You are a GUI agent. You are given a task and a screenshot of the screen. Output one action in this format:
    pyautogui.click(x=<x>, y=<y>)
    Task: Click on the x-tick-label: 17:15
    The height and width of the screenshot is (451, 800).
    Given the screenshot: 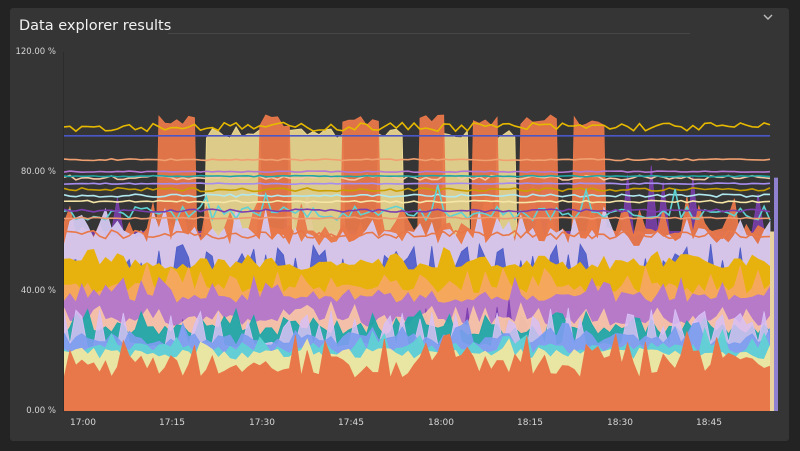 What is the action you would take?
    pyautogui.click(x=172, y=423)
    